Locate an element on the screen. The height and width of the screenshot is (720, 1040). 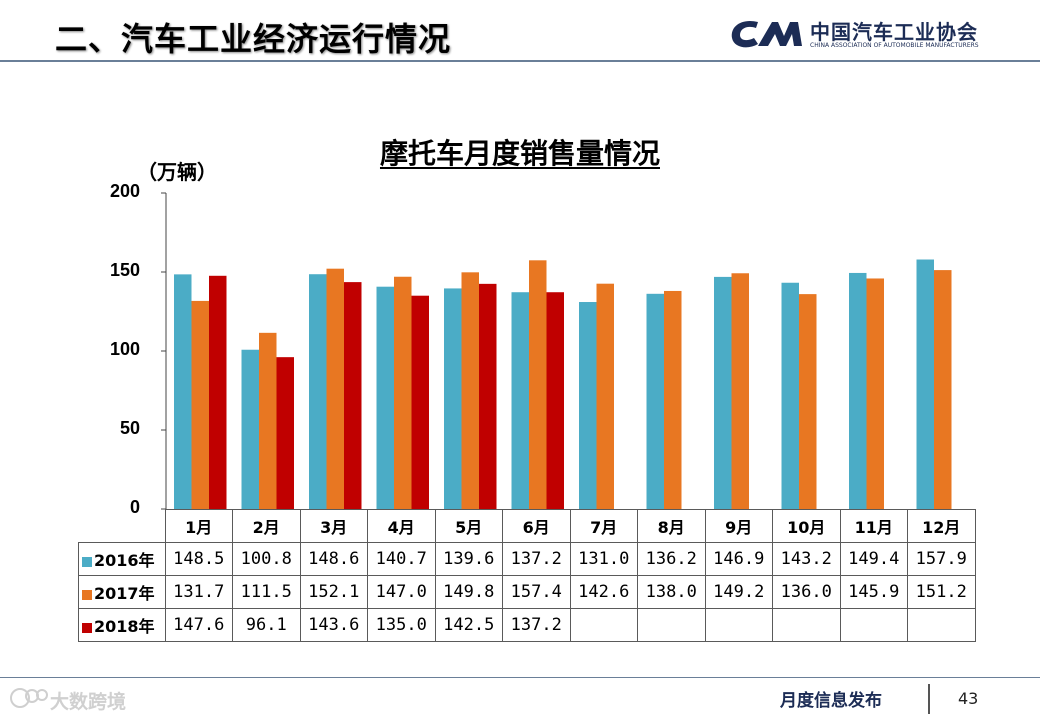
footer-label: 月度信息发布 is located at coordinates (831, 701).